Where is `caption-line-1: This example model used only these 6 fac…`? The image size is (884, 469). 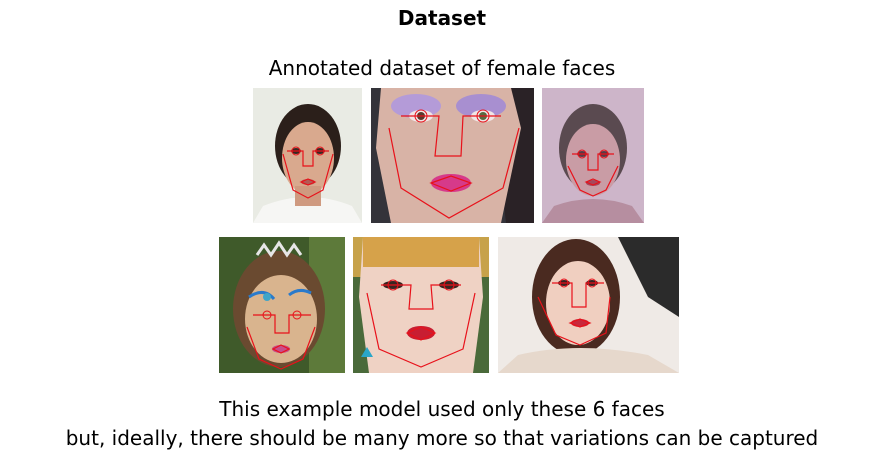 caption-line-1: This example model used only these 6 fac… is located at coordinates (442, 409).